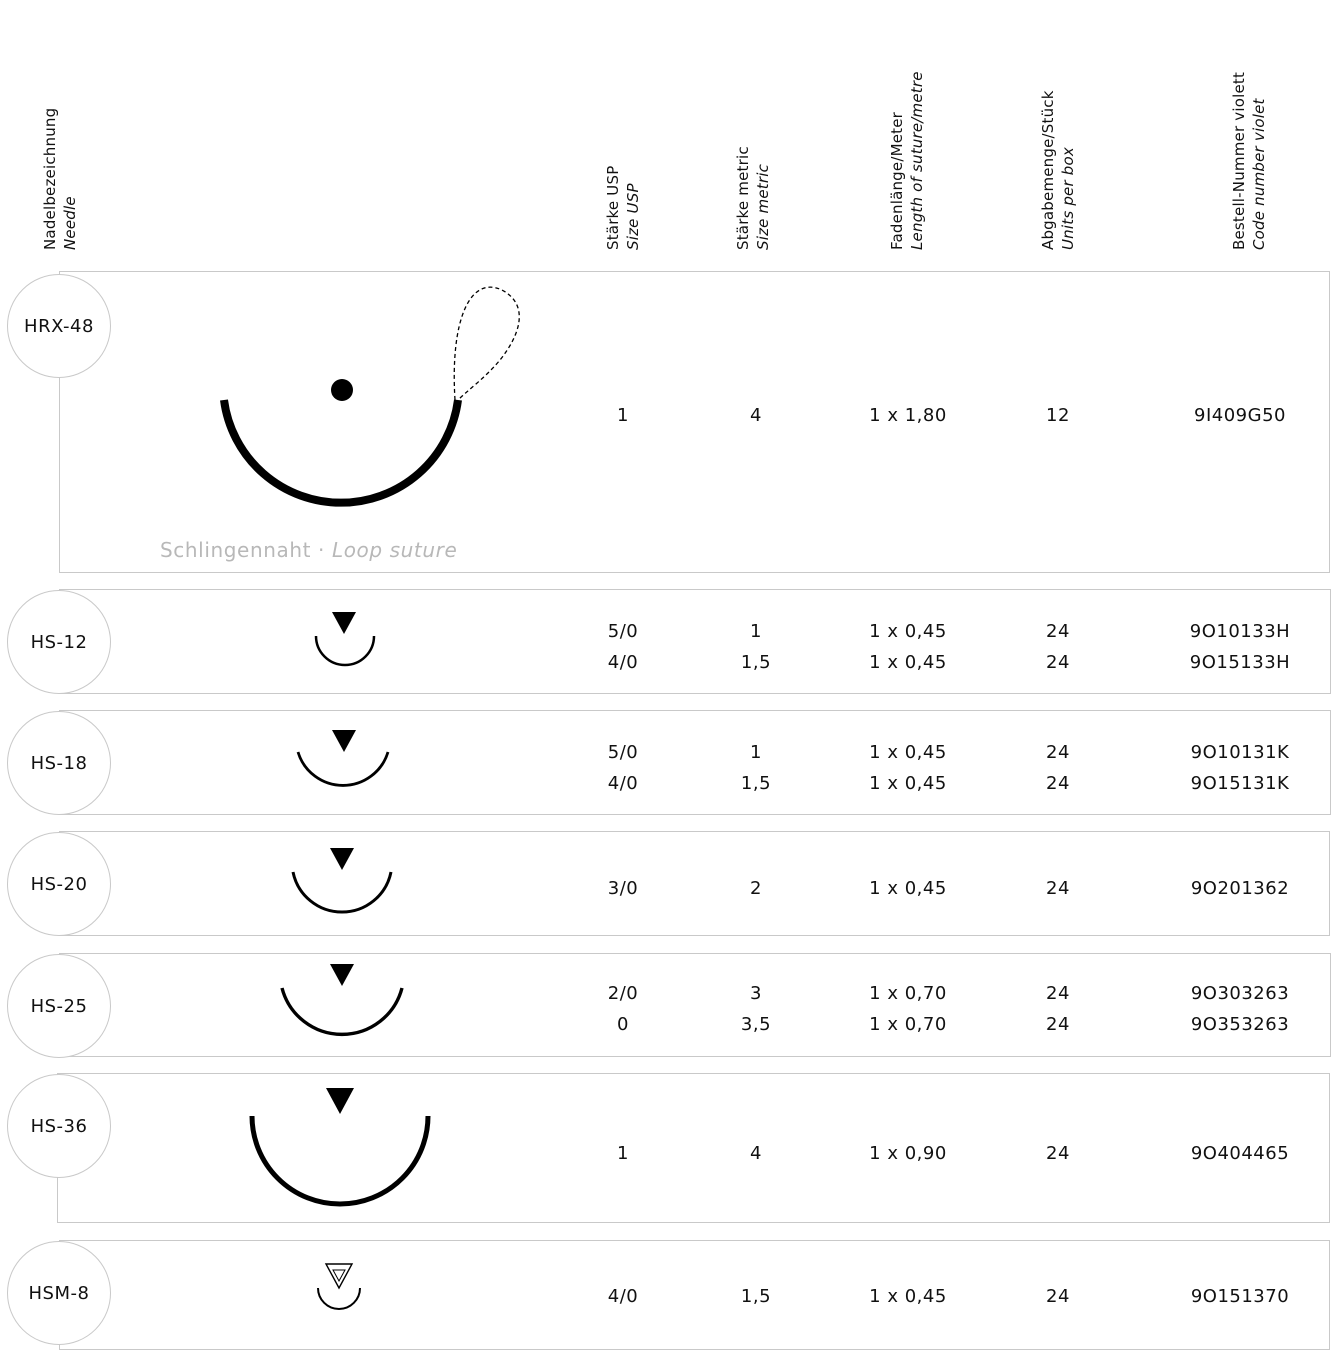 The width and height of the screenshot is (1336, 1350). I want to click on cell-value: 3/0, so click(623, 888).